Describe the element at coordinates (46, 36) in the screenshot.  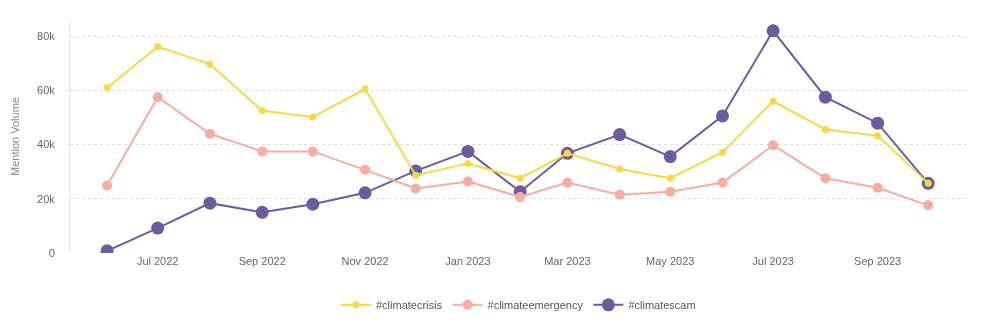
I see `y-tick-label: 80k` at that location.